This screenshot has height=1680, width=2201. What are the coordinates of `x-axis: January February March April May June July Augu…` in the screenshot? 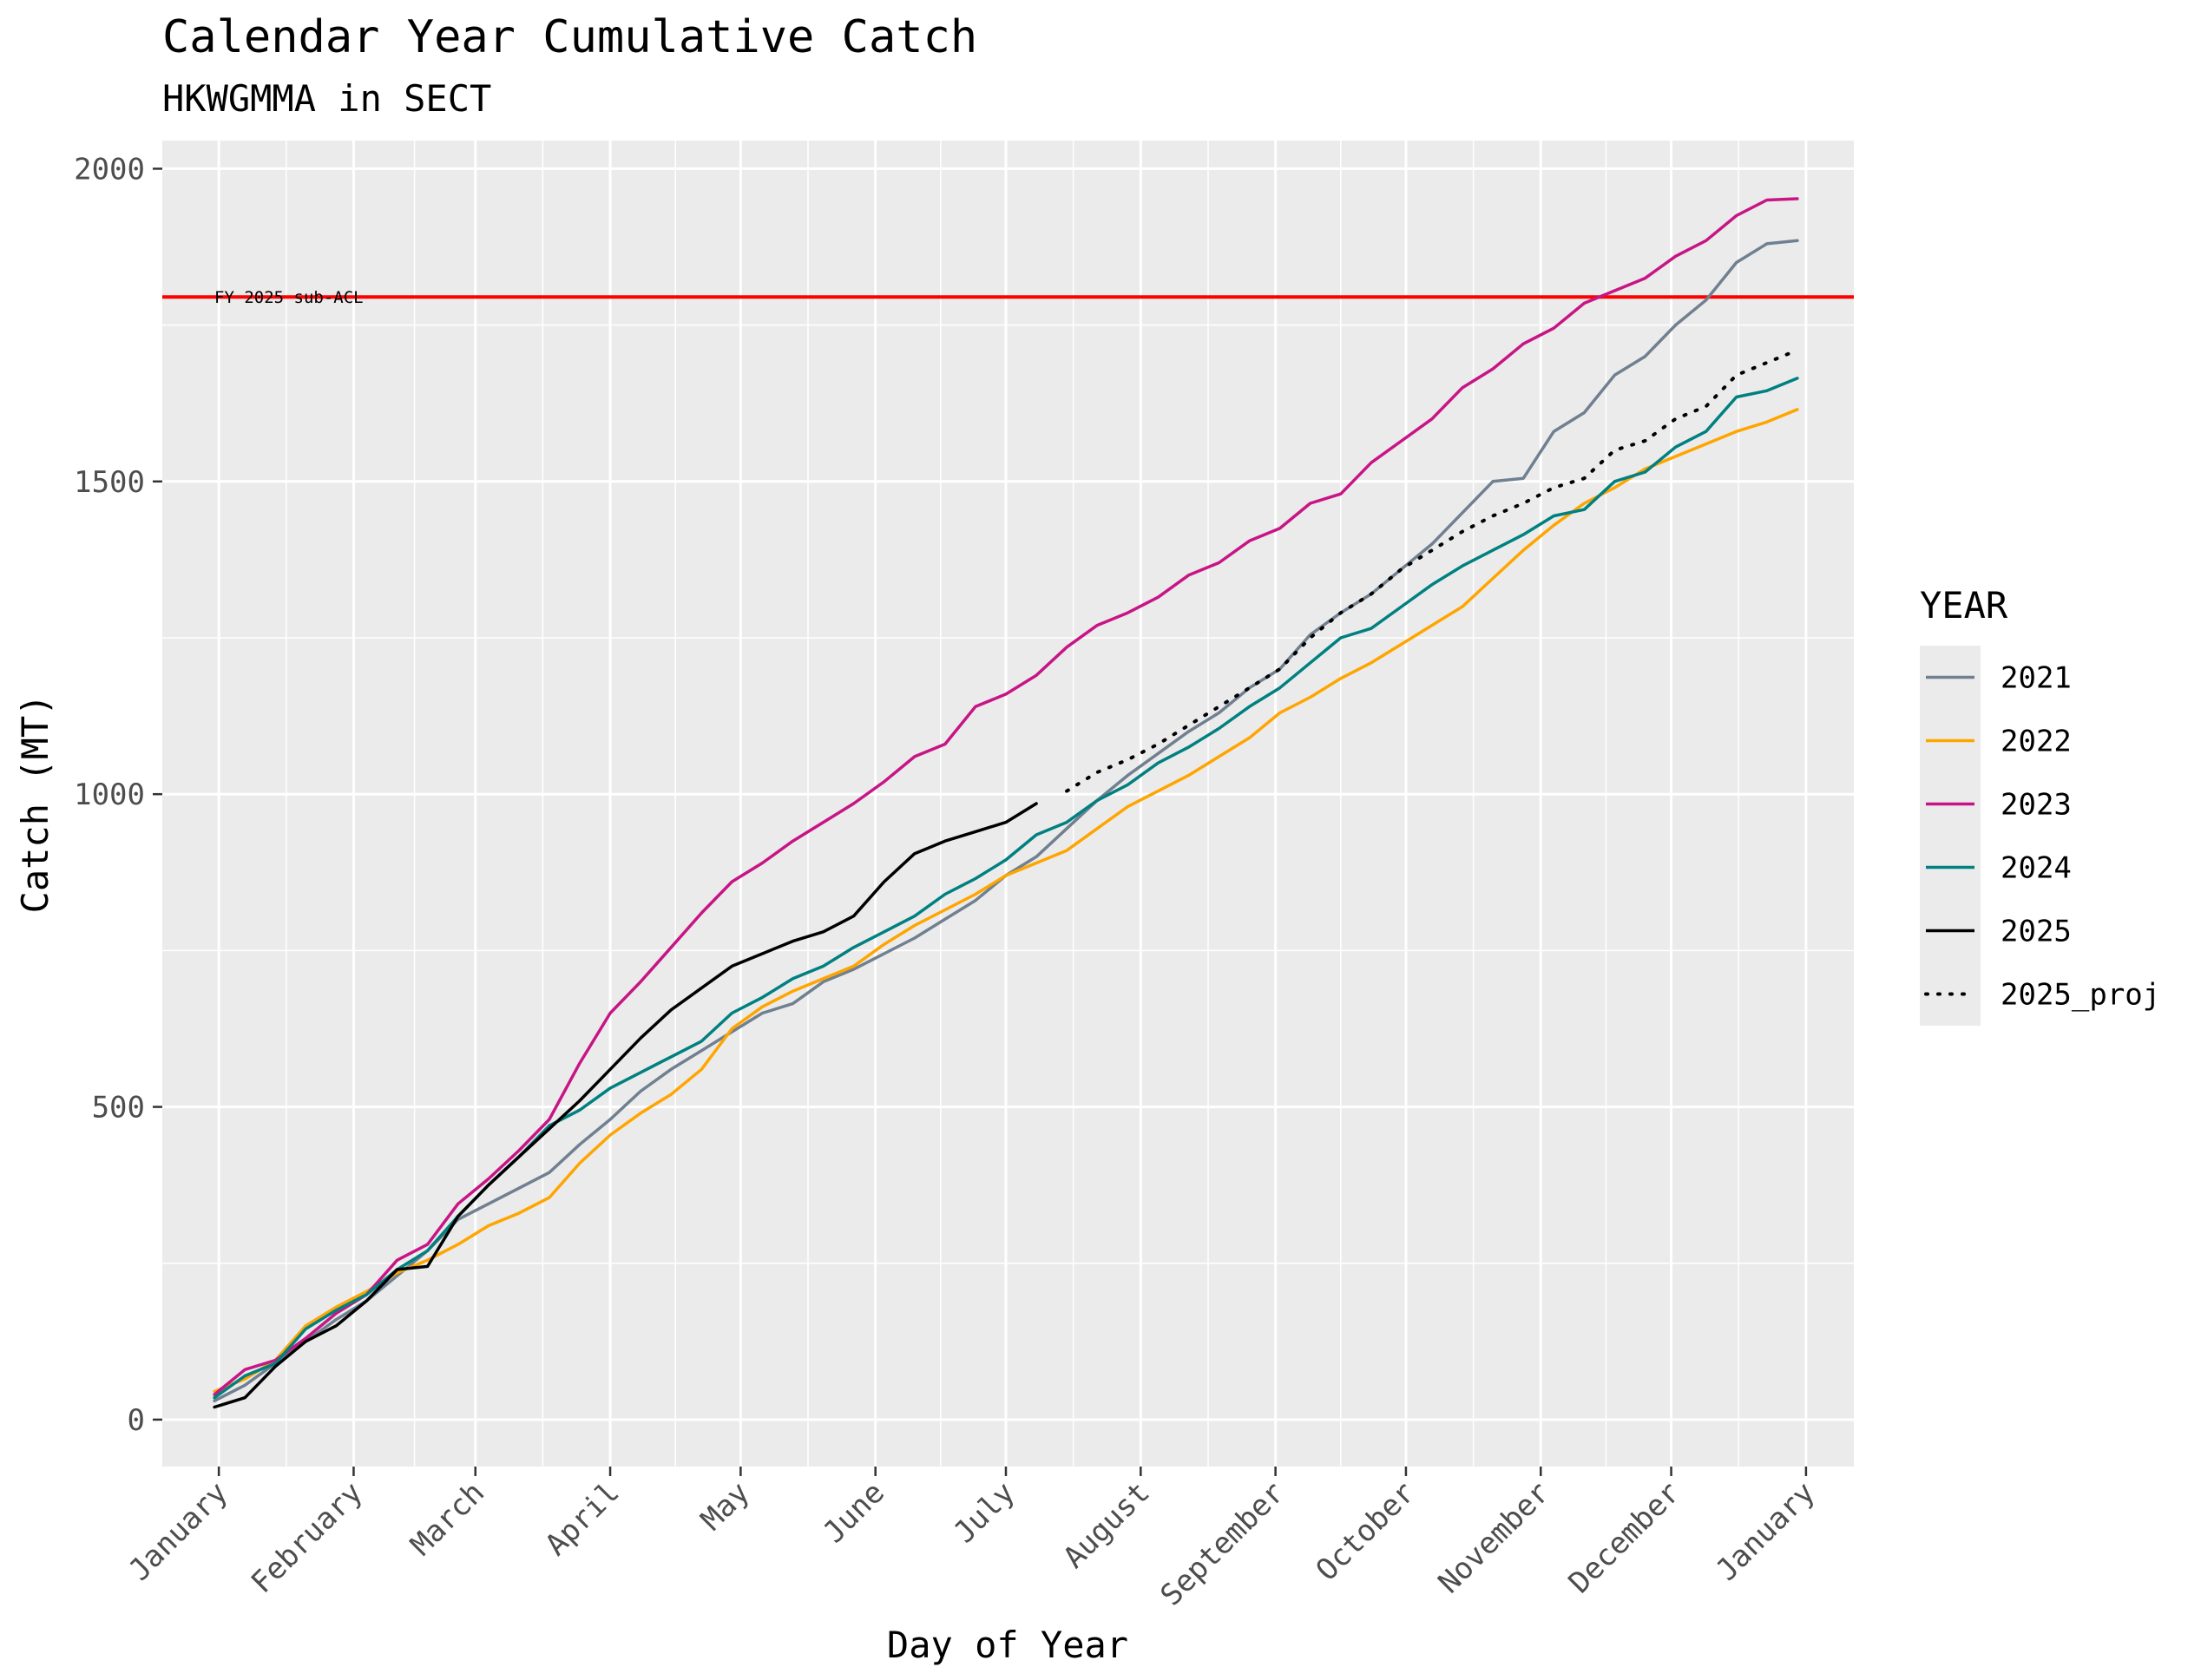 It's located at (972, 1540).